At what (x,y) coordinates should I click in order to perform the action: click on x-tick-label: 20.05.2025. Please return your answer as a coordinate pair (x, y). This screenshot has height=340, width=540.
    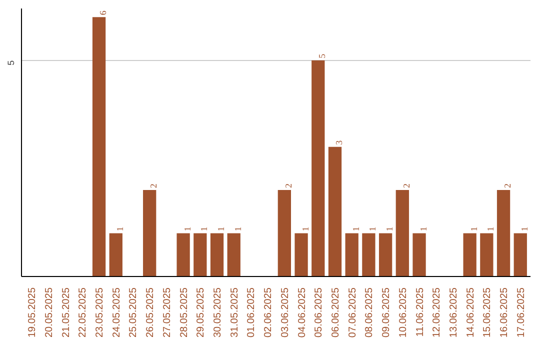
    Looking at the image, I should click on (49, 312).